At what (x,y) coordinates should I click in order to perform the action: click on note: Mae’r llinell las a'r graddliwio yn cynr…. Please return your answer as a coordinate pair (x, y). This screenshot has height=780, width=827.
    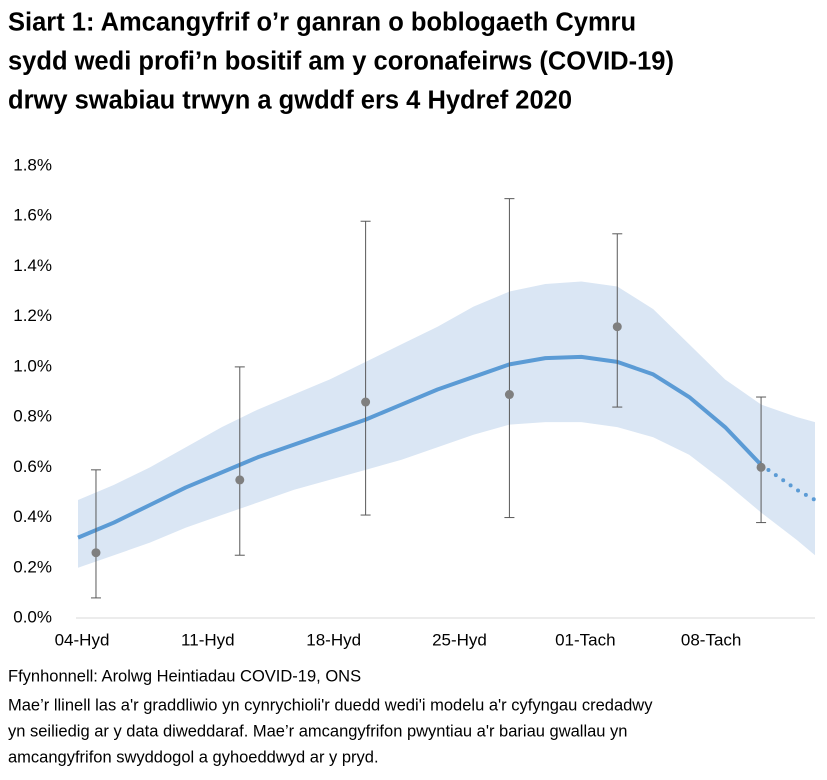
    Looking at the image, I should click on (330, 705).